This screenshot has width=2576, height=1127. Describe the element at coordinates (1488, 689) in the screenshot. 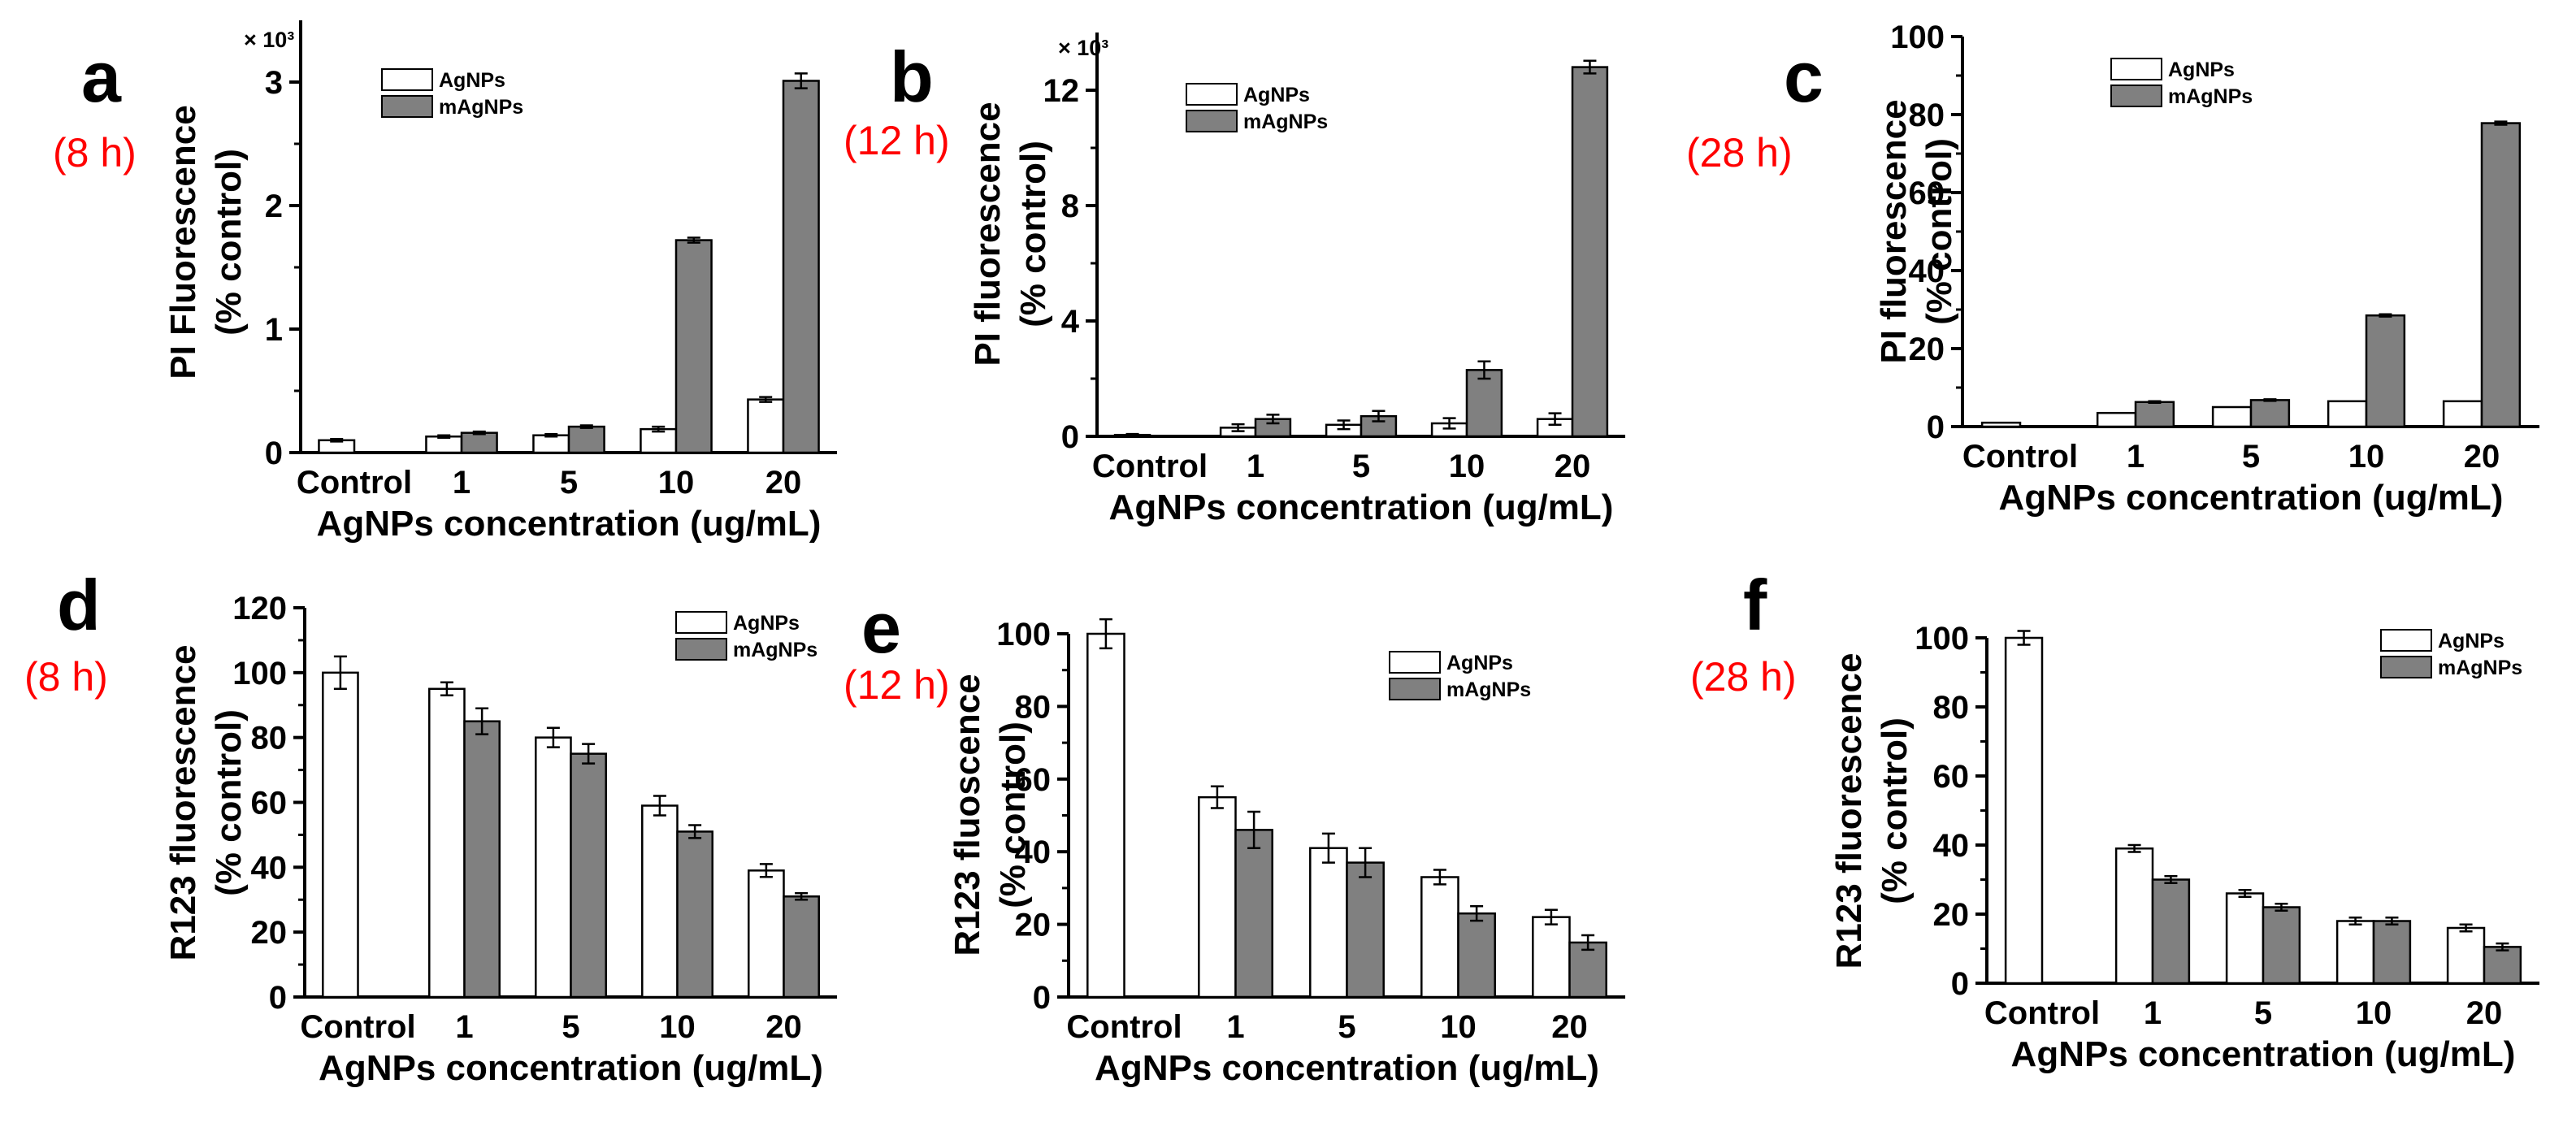

I see `panel-e-legend-label: mAgNPs` at that location.